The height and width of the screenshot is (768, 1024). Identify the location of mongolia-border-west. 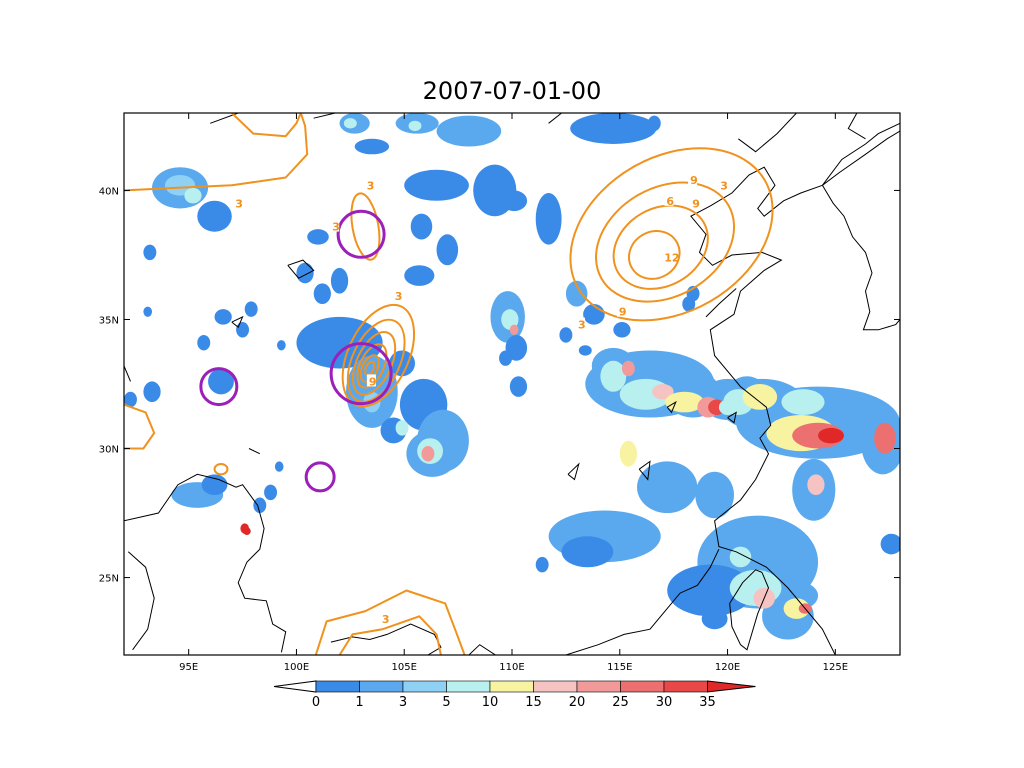
(324, 116).